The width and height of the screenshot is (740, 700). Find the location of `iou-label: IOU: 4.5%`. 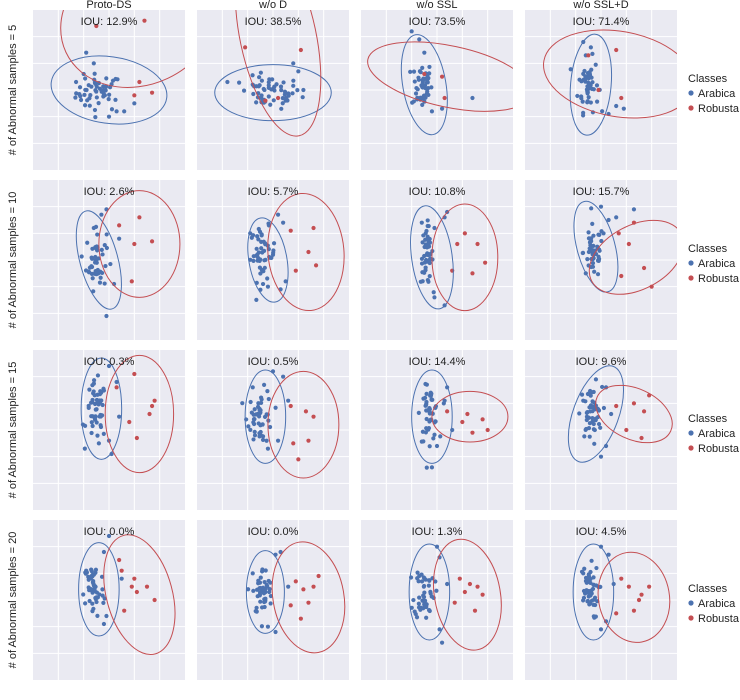

iou-label: IOU: 4.5% is located at coordinates (601, 532).